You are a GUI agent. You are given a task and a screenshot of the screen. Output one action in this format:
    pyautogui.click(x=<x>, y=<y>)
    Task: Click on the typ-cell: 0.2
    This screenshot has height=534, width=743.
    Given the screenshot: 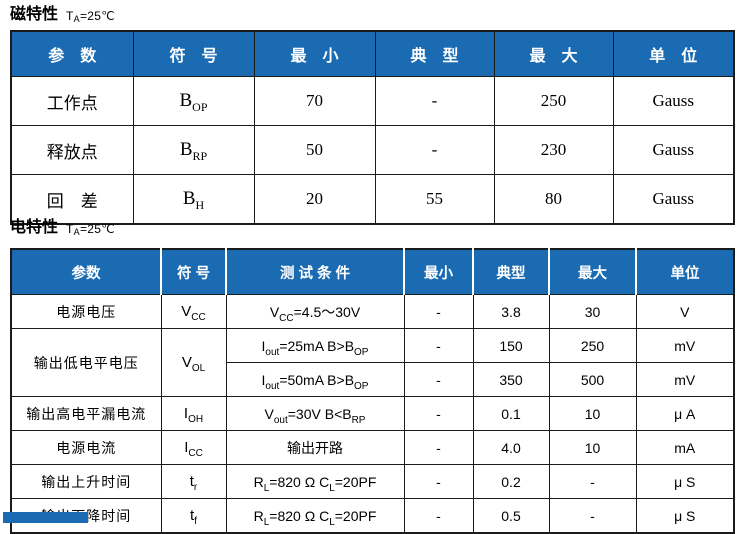 What is the action you would take?
    pyautogui.click(x=511, y=481)
    